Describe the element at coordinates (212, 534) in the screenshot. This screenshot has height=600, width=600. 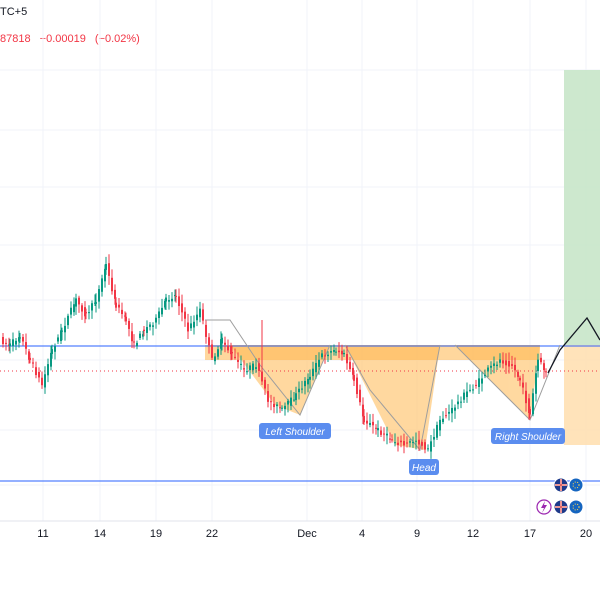
I see `time-axis-label: 22` at that location.